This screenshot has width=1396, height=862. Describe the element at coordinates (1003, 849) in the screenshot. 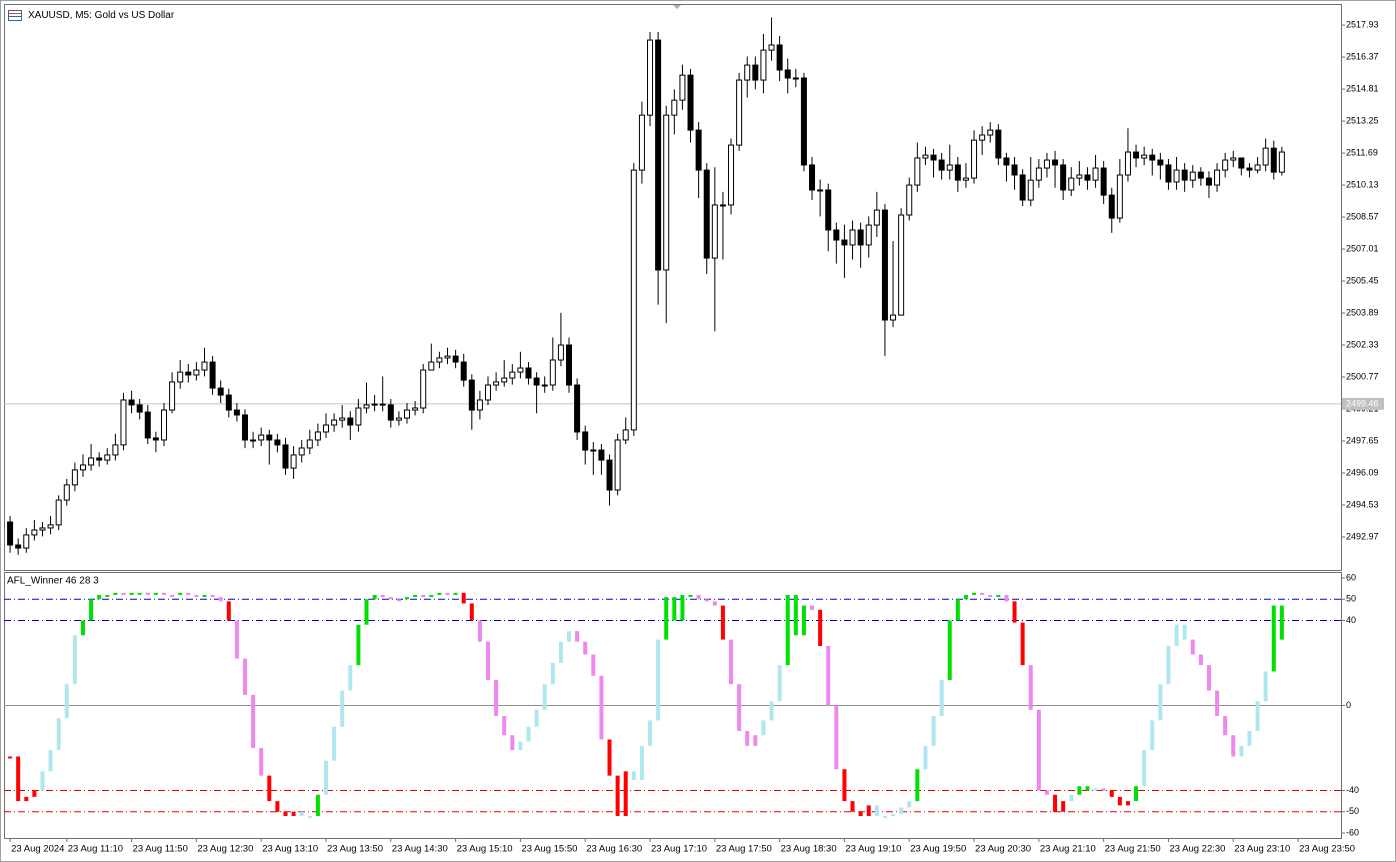

I see `x-tick-label: 23 Aug 20:30` at that location.